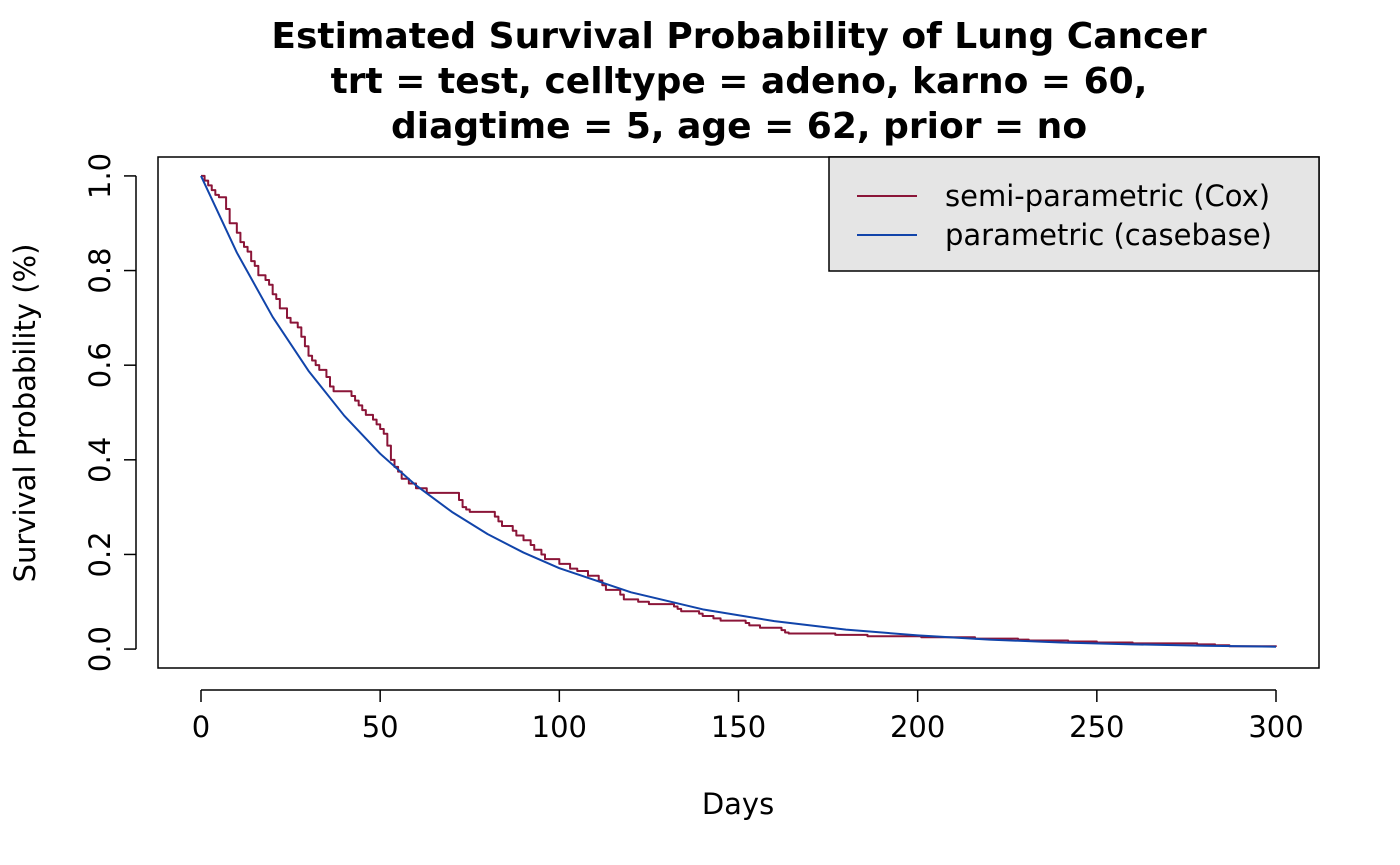 This screenshot has width=1400, height=865. What do you see at coordinates (739, 126) in the screenshot?
I see `chart-title-line-3: diagtime = 5, age = 62, prior = no` at bounding box center [739, 126].